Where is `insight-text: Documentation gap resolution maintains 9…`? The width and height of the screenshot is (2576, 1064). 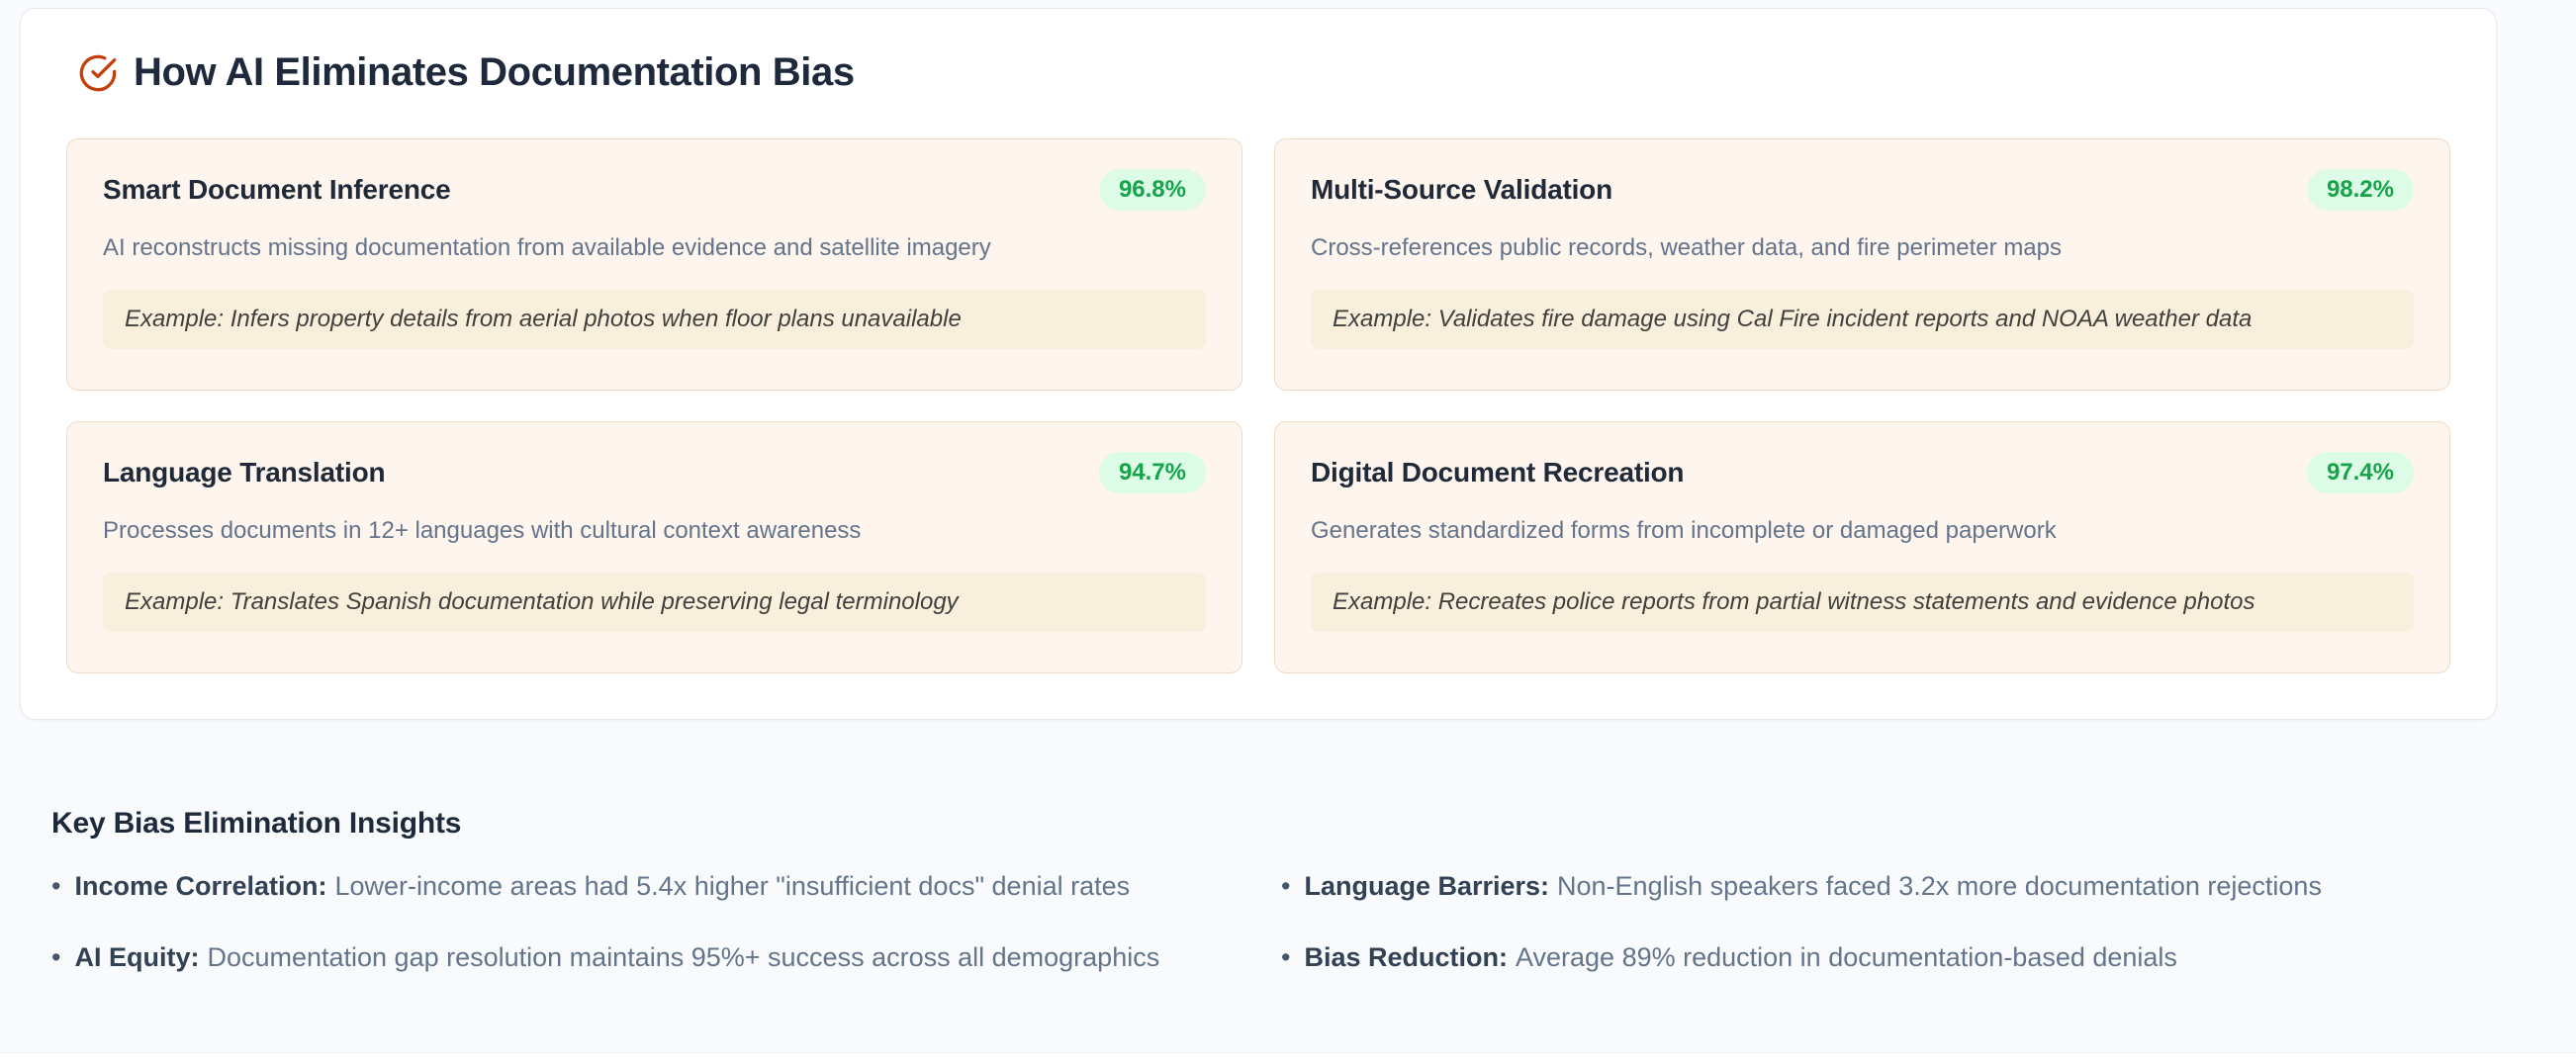 insight-text: Documentation gap resolution maintains 9… is located at coordinates (683, 956).